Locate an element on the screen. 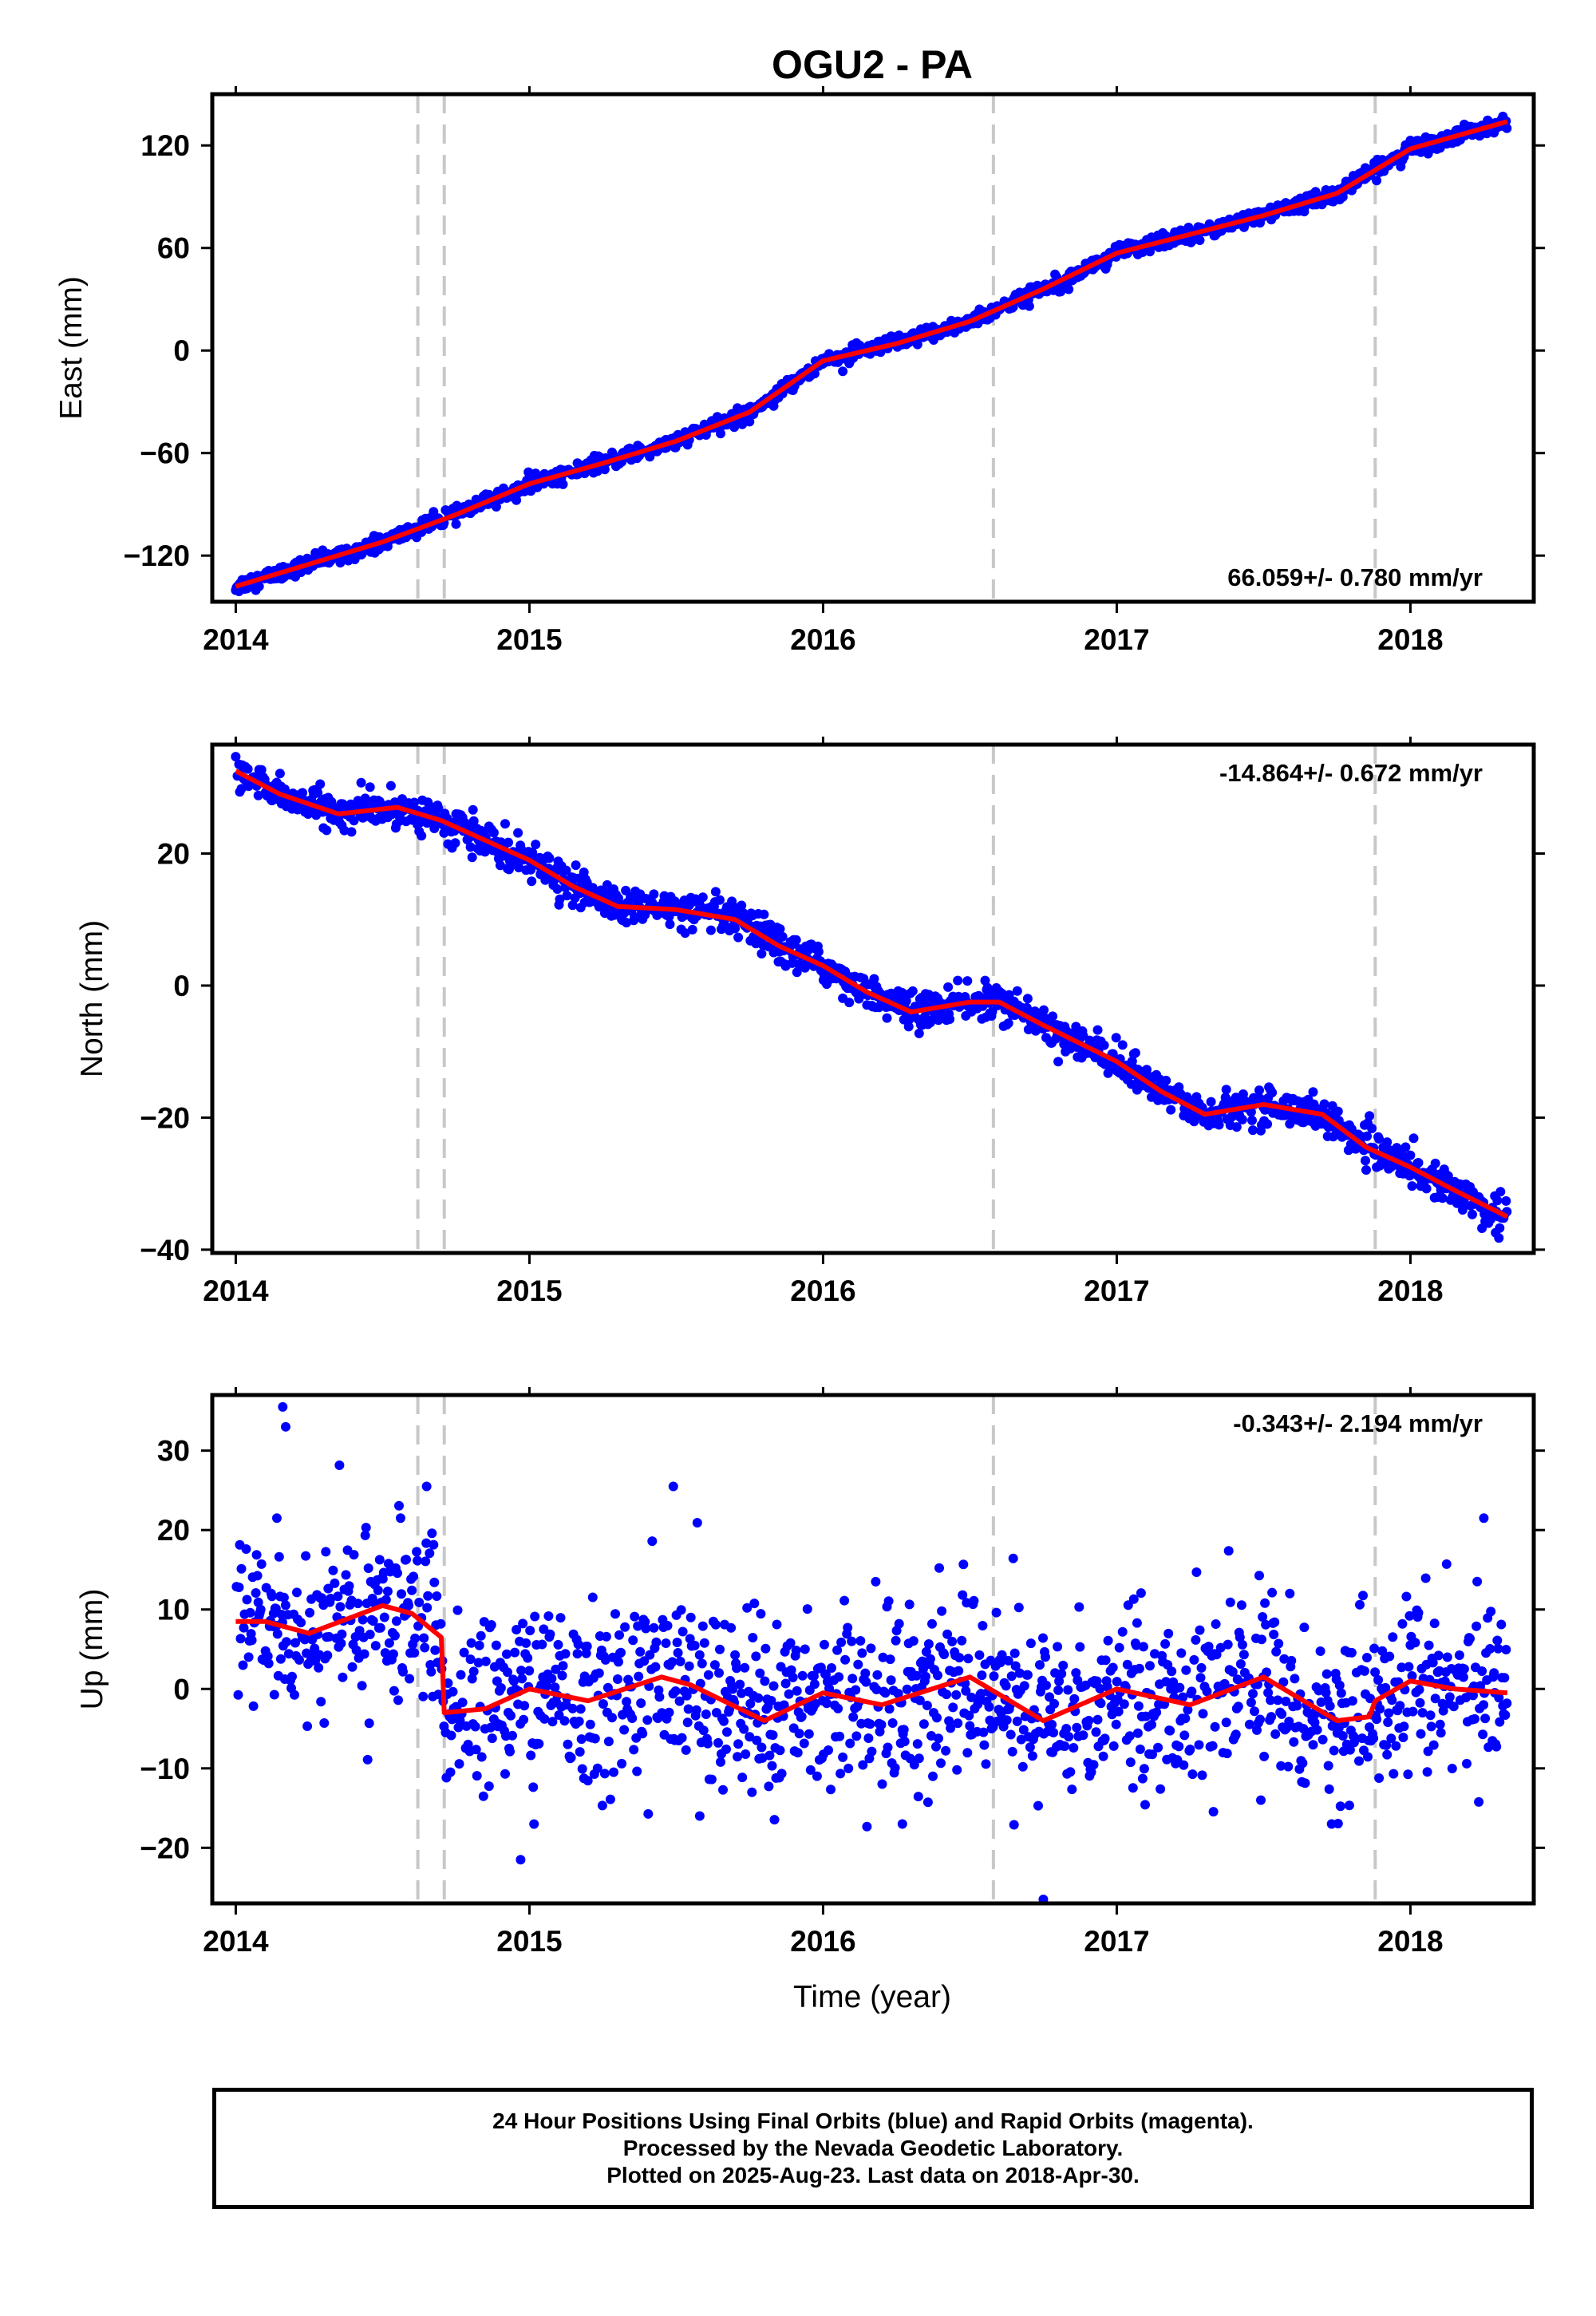  figure-title: OGU2 - PA is located at coordinates (873, 64).